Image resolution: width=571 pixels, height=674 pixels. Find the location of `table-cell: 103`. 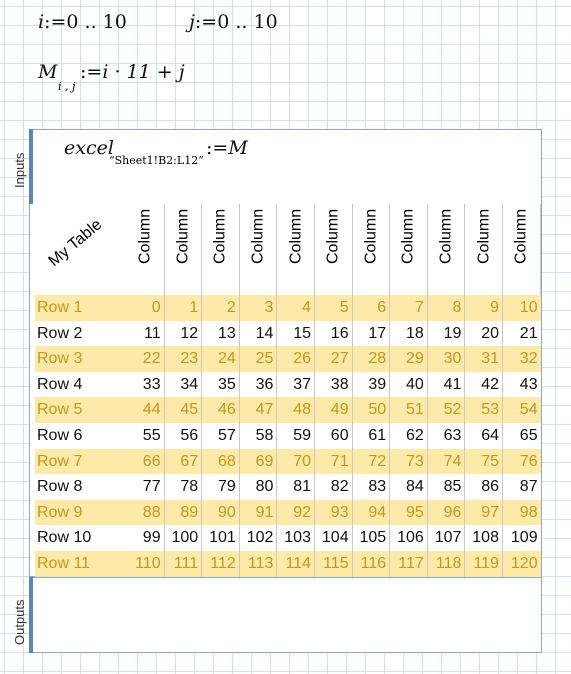

table-cell: 103 is located at coordinates (296, 538).